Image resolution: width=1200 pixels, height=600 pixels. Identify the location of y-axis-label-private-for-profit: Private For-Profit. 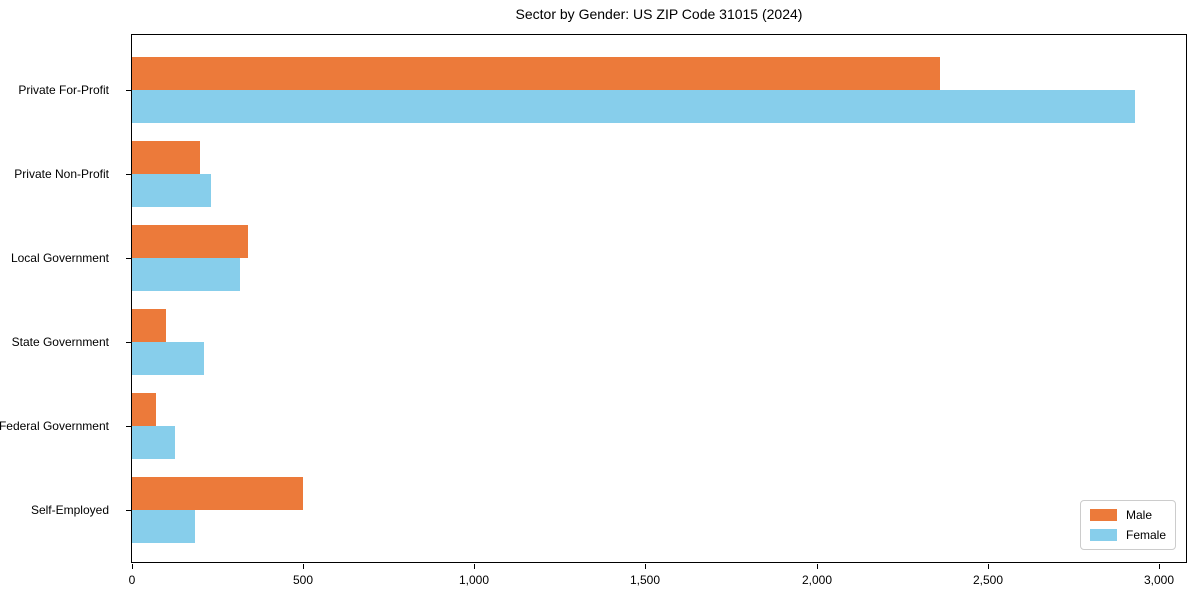
(63, 90).